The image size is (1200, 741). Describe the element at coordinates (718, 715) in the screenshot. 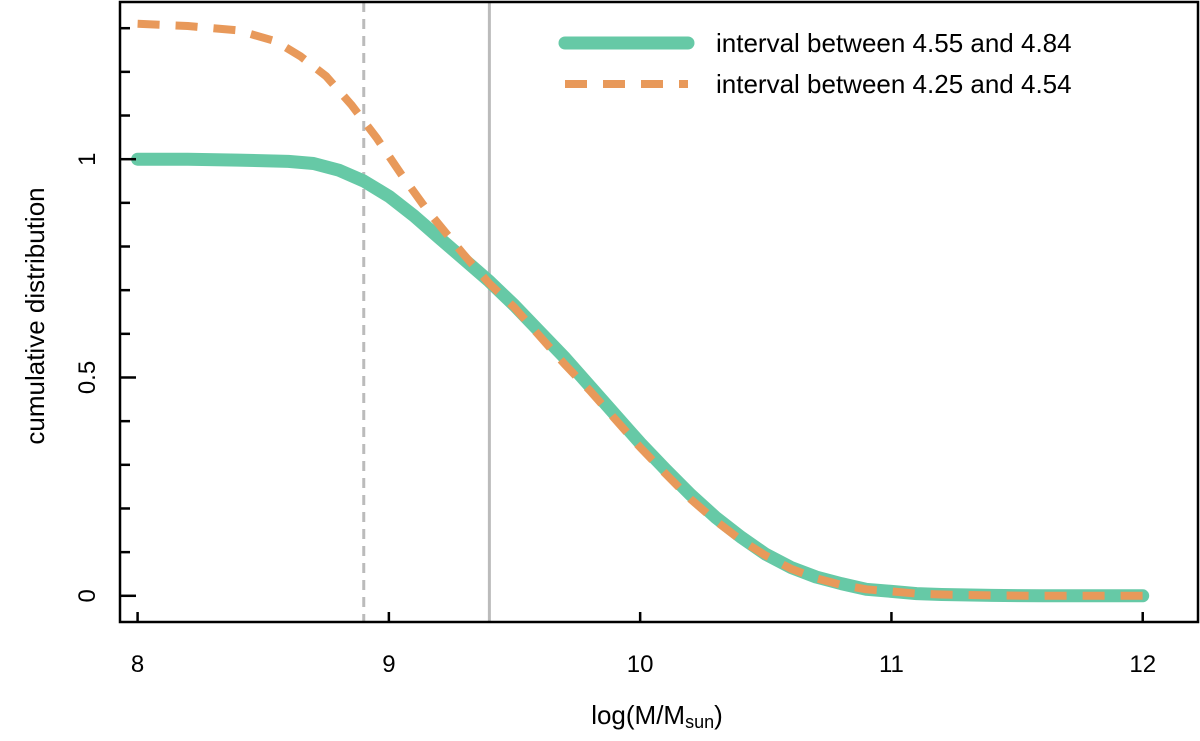

I see `x-axis-title-close: )` at that location.